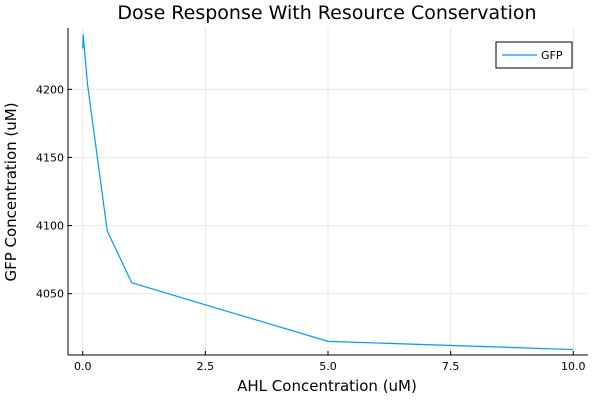 This screenshot has height=400, width=600. Describe the element at coordinates (83, 366) in the screenshot. I see `x-tick-label: 0.0` at that location.